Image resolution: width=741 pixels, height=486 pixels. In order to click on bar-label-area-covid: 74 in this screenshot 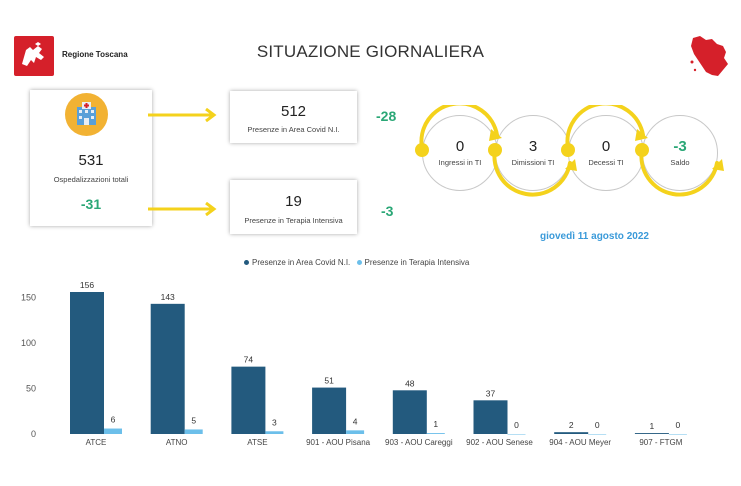, I will do `click(249, 360)`.